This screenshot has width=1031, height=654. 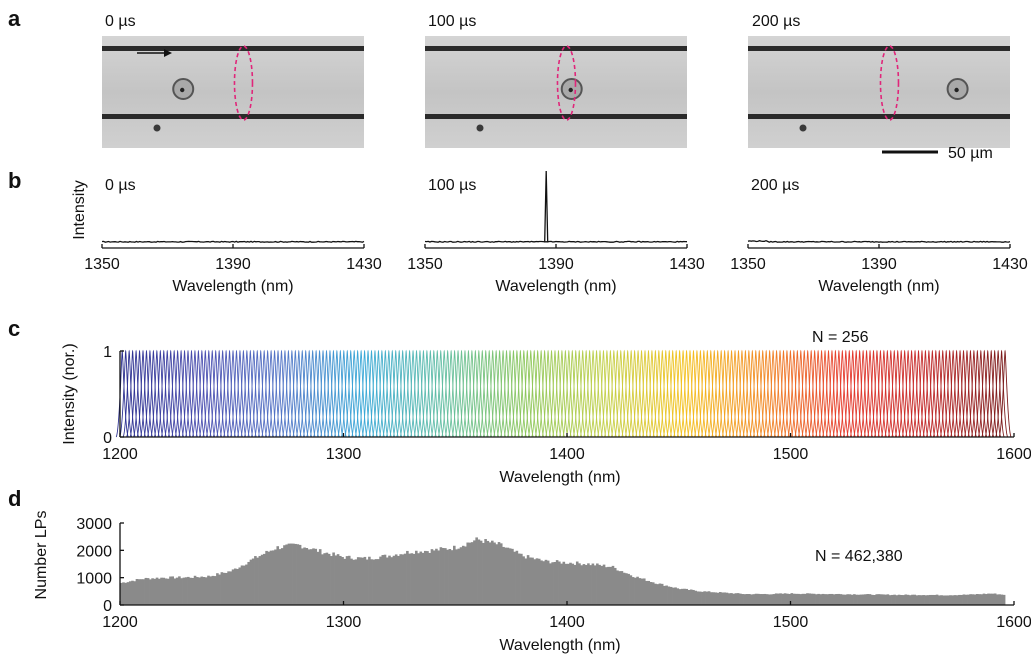 What do you see at coordinates (879, 116) in the screenshot?
I see `channel-wall-bottom` at bounding box center [879, 116].